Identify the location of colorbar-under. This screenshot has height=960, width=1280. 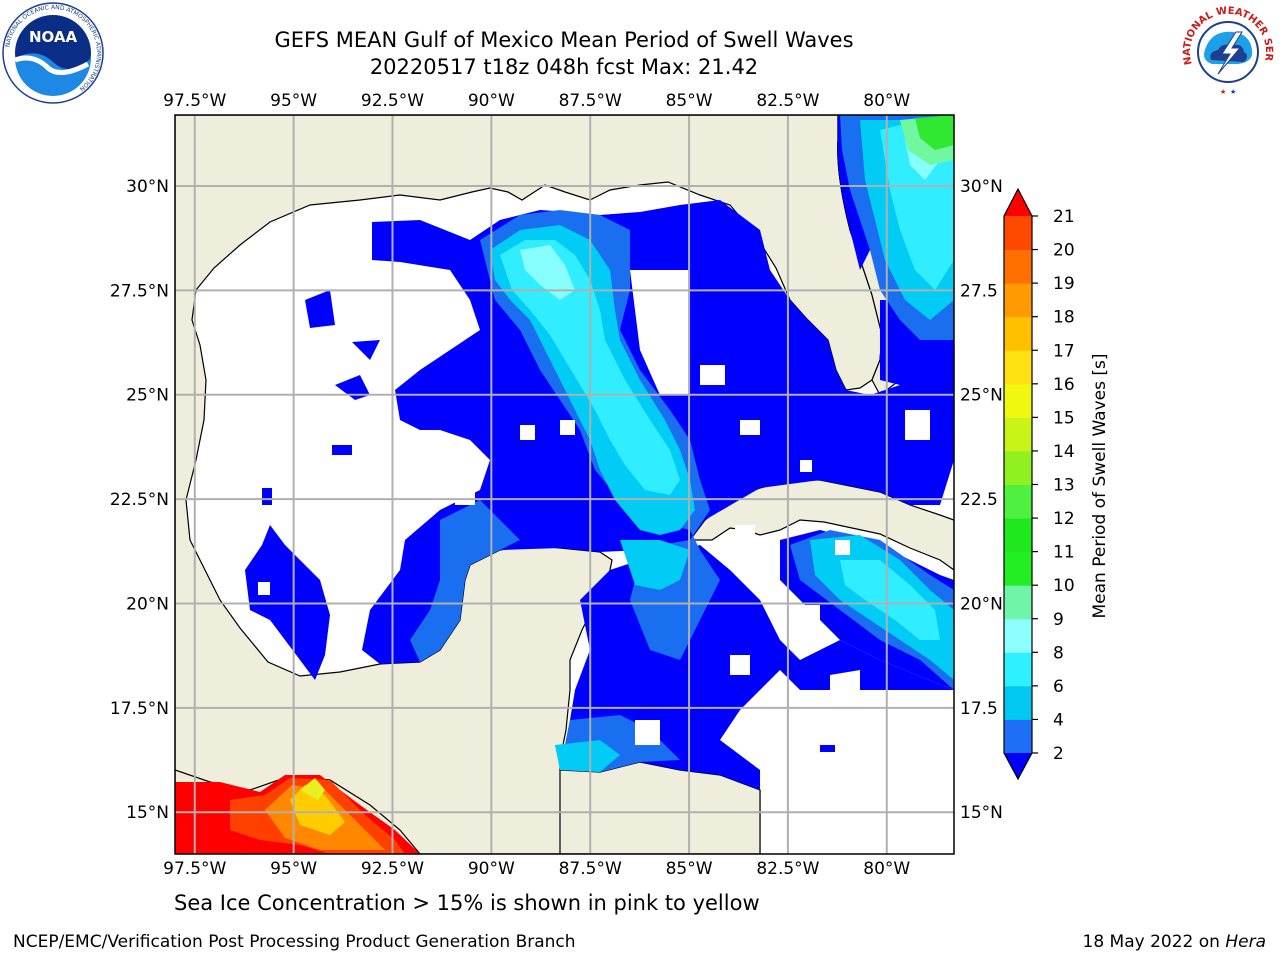
(1018, 766).